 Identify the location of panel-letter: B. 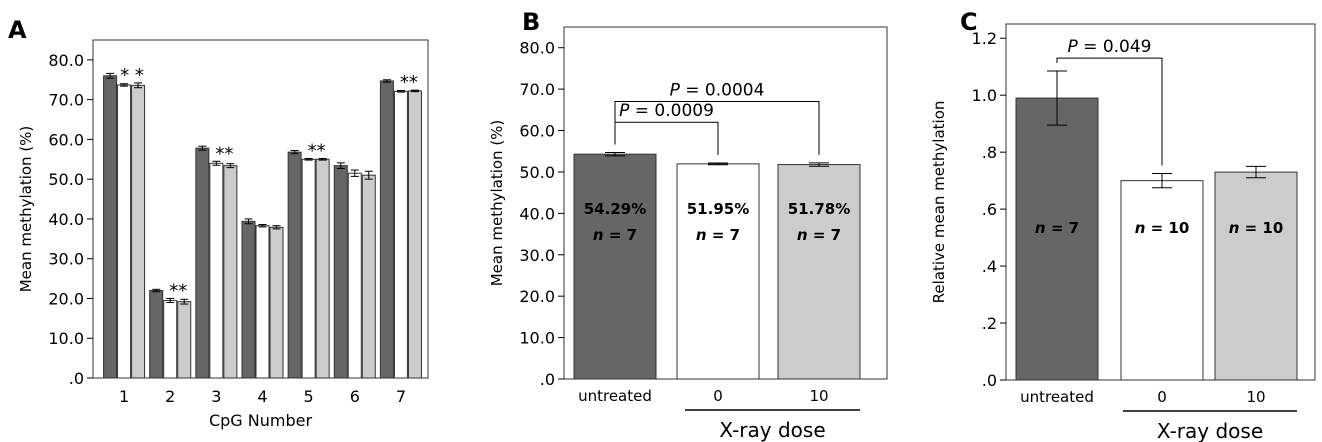
(531, 22).